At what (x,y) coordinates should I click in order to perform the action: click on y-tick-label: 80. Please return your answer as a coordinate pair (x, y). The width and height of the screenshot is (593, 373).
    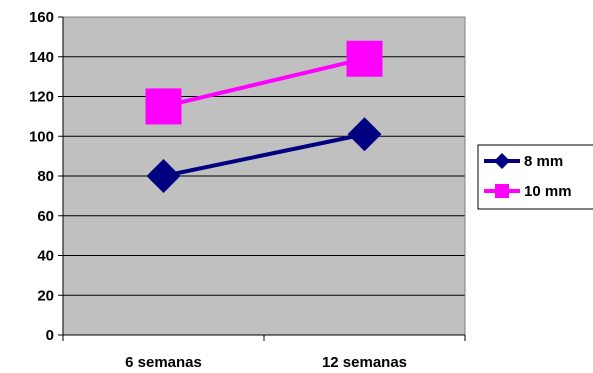
    Looking at the image, I should click on (45, 176).